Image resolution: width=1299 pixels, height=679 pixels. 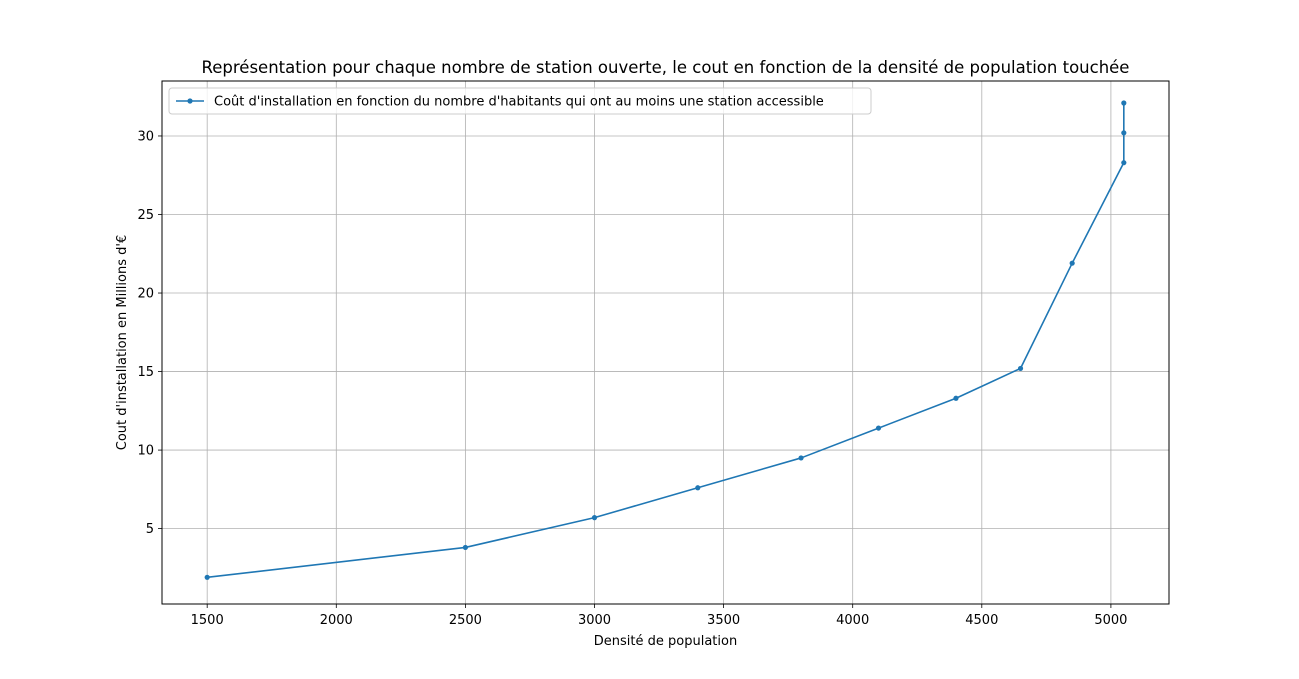 I want to click on y-axis-label: Cout d'installation en Millions d'€, so click(x=122, y=342).